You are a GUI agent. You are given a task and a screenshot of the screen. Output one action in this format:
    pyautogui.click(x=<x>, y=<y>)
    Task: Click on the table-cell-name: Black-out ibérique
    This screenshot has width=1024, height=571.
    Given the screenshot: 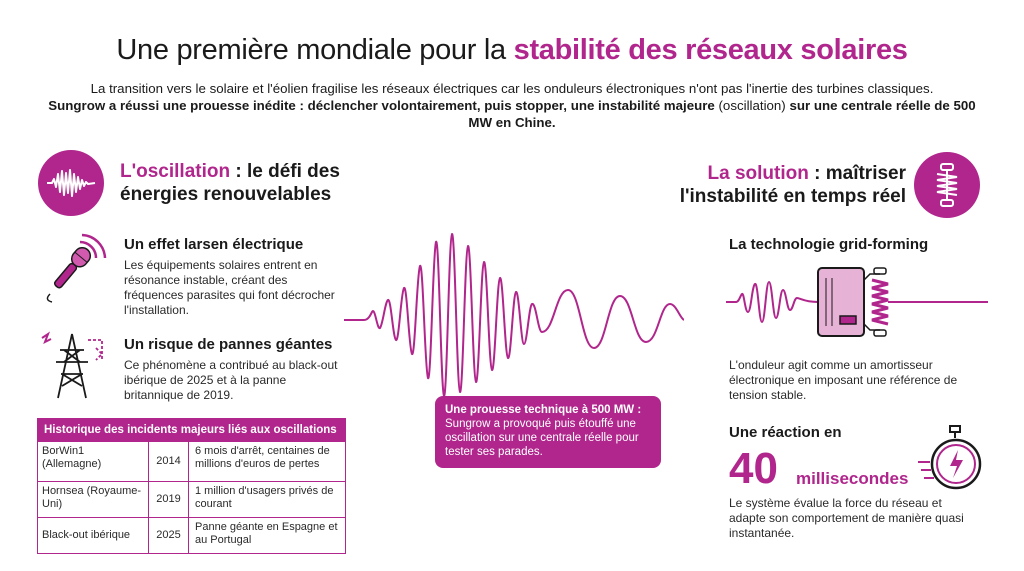 What is the action you would take?
    pyautogui.click(x=93, y=535)
    